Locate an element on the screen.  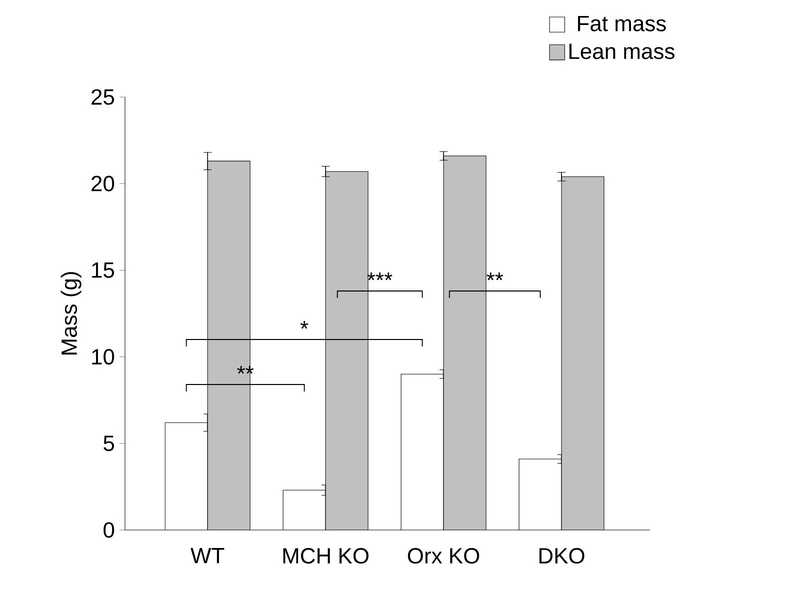
y-tick-label: 0 is located at coordinates (109, 530).